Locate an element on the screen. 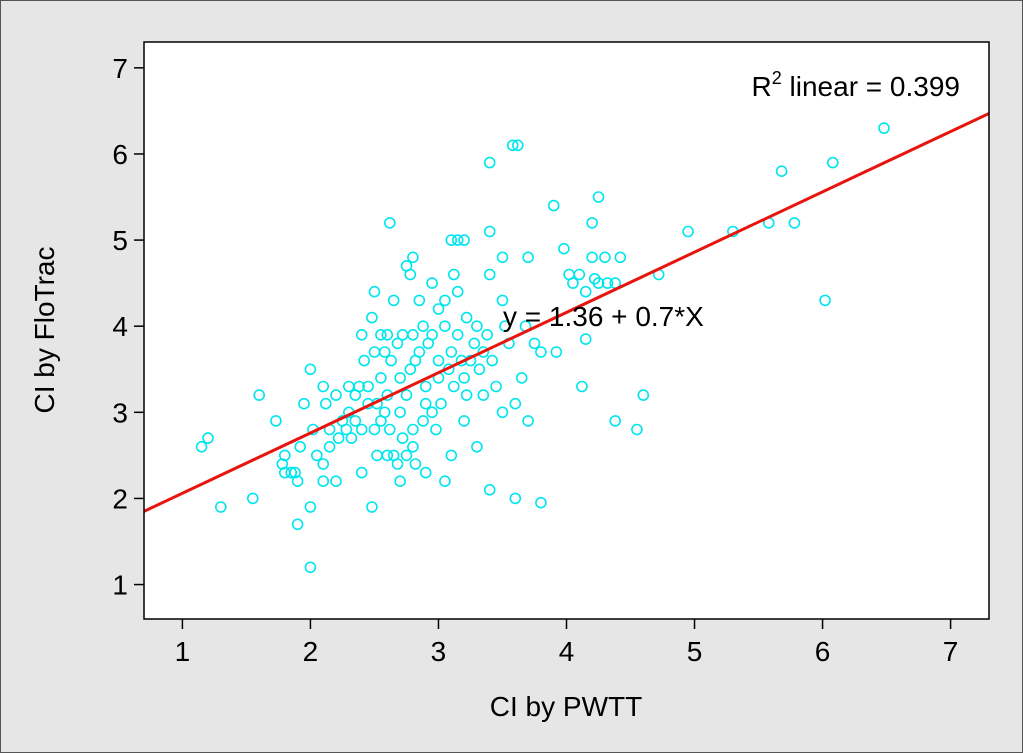 The image size is (1023, 753). y-tick-label: 7 is located at coordinates (120, 68).